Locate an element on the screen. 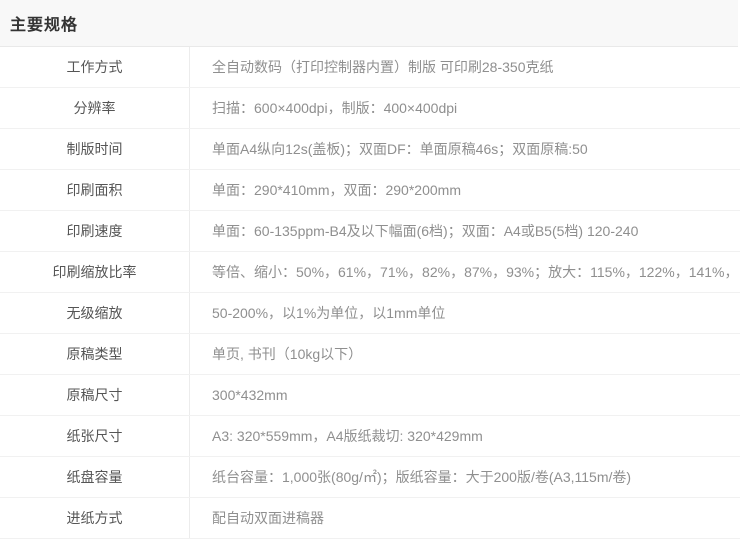 The image size is (750, 542). table-row: 无级缩放 50-200%，以1%为单位，以1mm单位 is located at coordinates (370, 313).